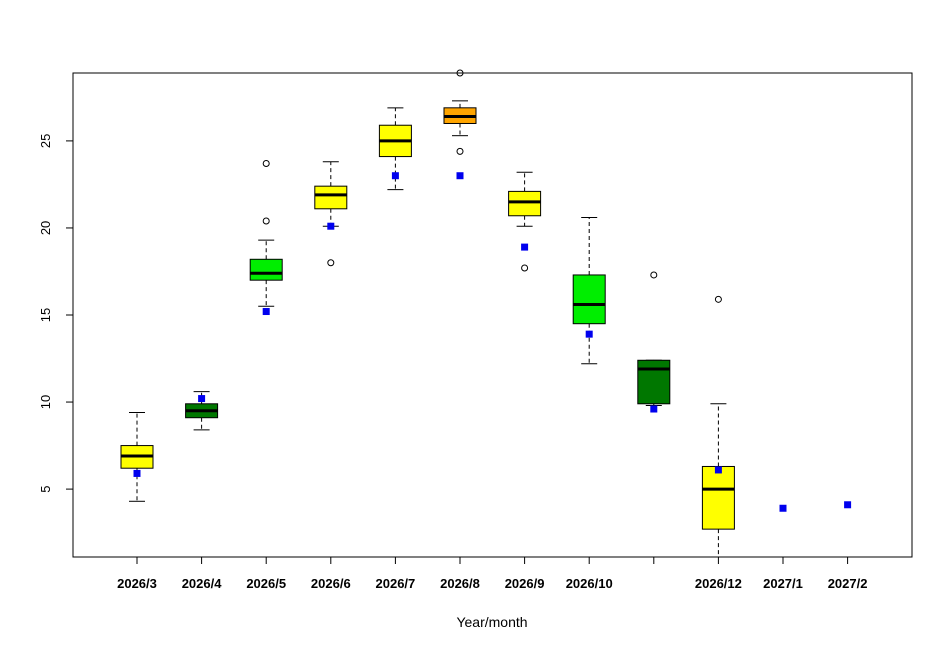  What do you see at coordinates (783, 583) in the screenshot?
I see `x-tick-label: 2027/1` at bounding box center [783, 583].